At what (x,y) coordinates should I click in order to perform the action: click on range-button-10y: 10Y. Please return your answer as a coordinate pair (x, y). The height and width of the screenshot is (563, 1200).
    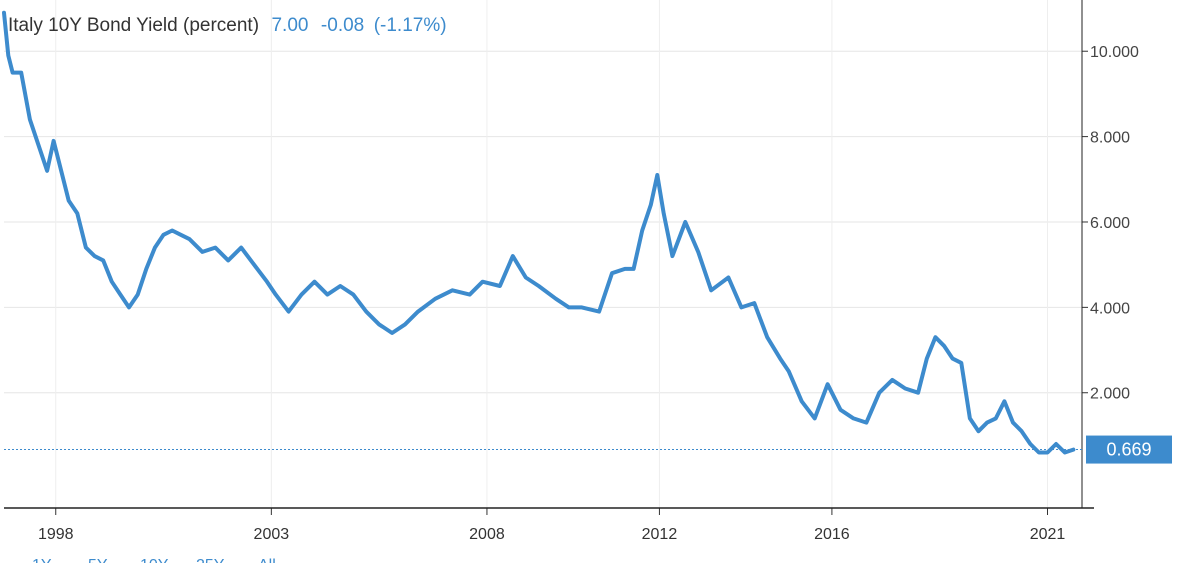
    Looking at the image, I should click on (154, 560).